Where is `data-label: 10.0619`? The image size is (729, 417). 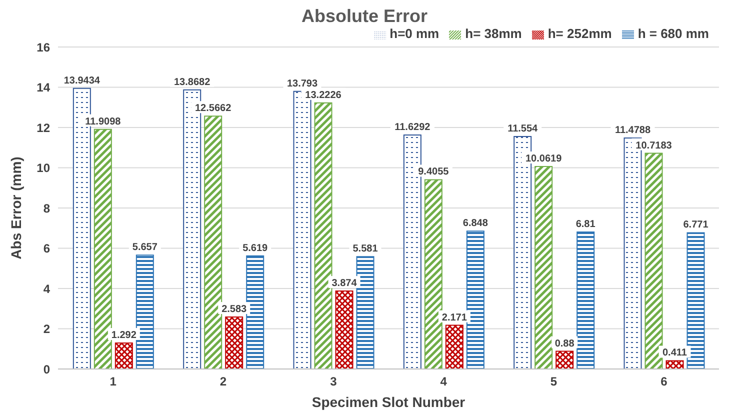
data-label: 10.0619 is located at coordinates (544, 159).